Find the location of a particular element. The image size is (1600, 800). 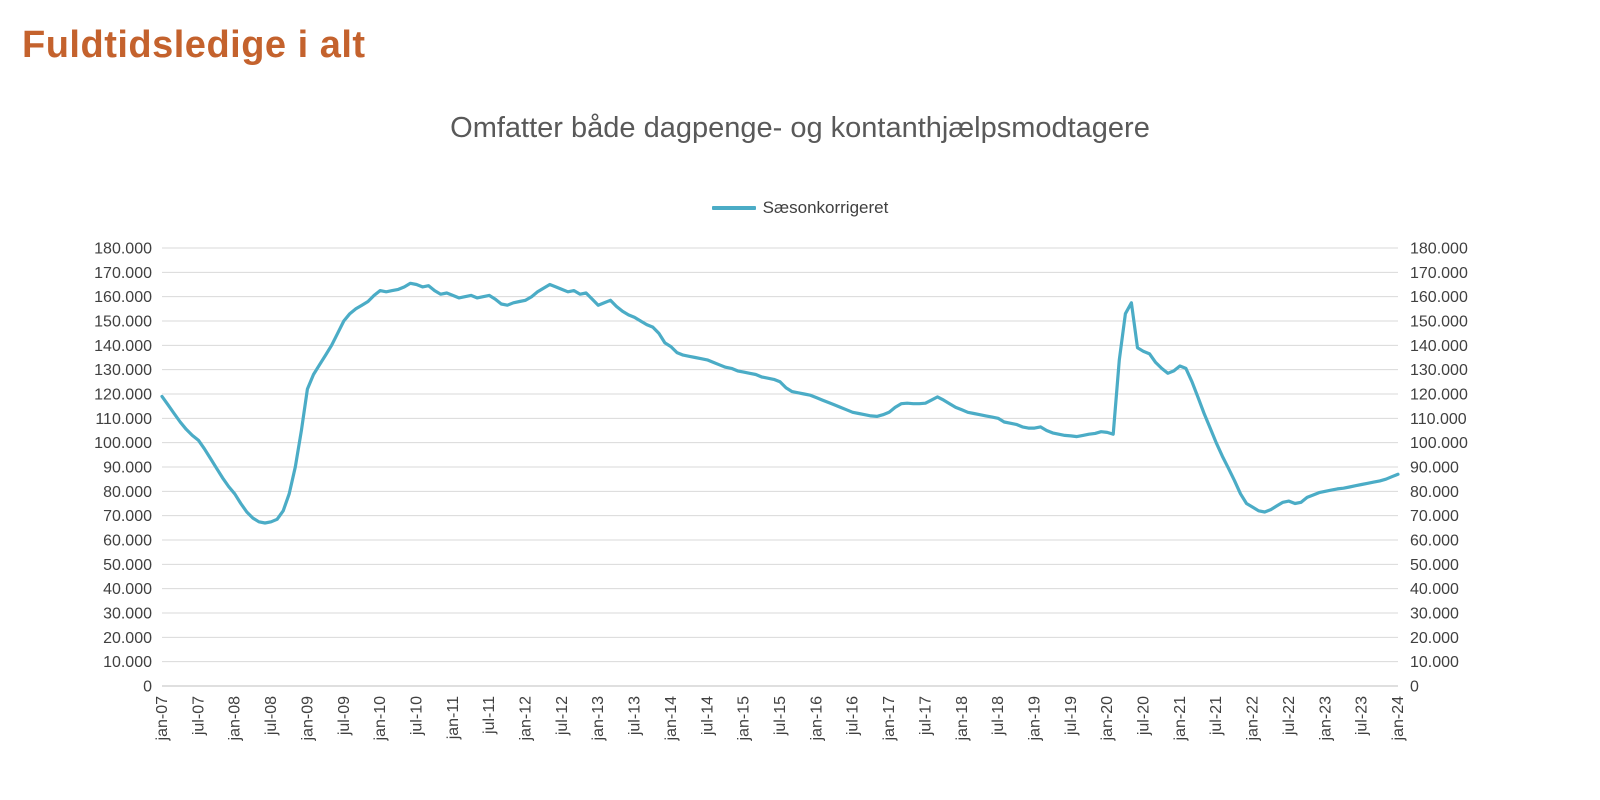

x-tick-label: jul-19 is located at coordinates (1071, 716).